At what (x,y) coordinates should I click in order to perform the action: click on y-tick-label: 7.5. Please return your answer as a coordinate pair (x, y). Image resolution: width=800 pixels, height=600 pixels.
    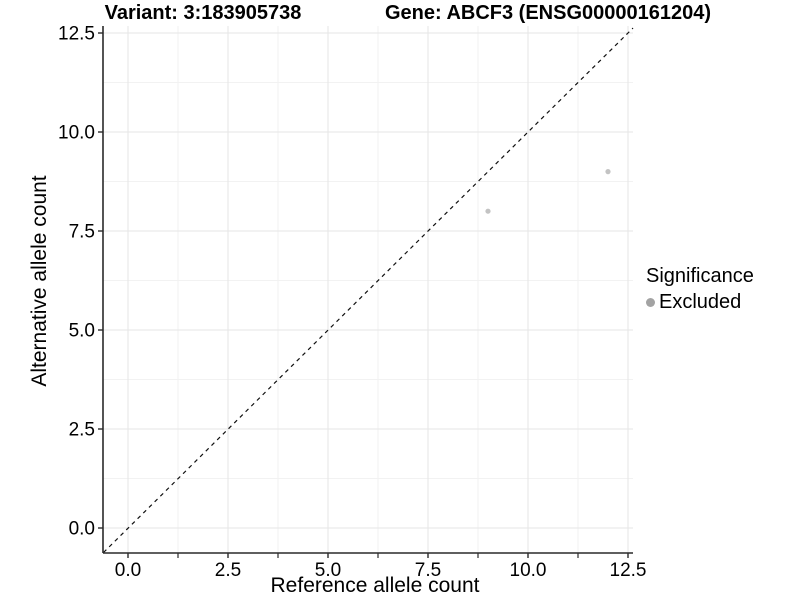
    Looking at the image, I should click on (82, 232).